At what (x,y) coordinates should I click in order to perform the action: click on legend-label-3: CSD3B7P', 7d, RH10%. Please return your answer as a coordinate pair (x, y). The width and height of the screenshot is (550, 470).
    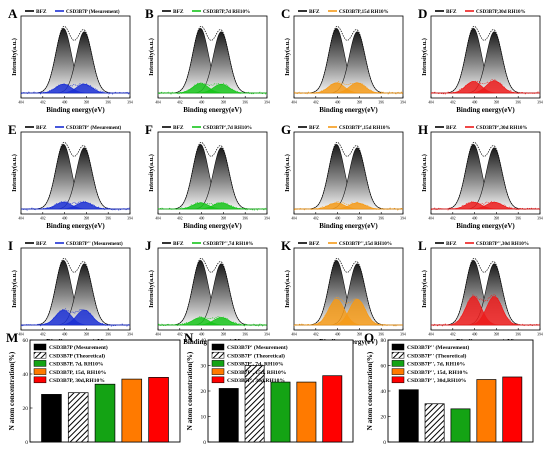
    Looking at the image, I should click on (255, 365).